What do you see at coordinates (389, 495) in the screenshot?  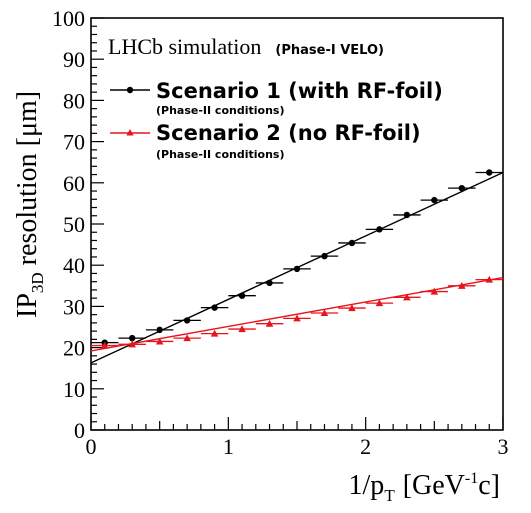 I see `x-axis-title-sub: T` at bounding box center [389, 495].